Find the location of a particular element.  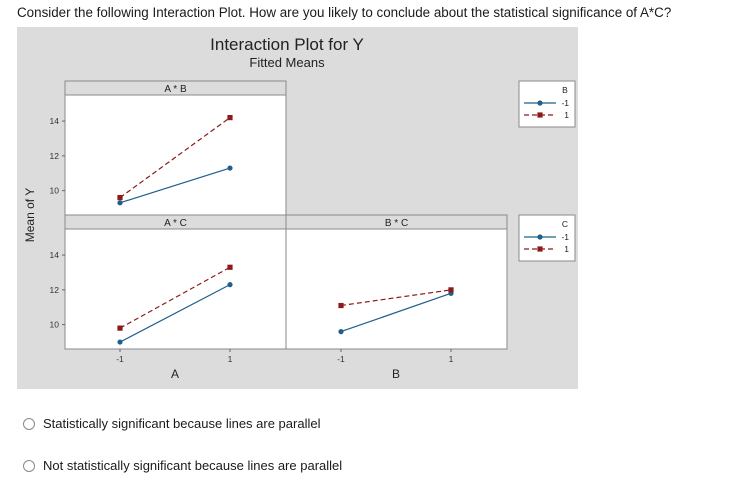

chart-title: Interaction Plot for Y is located at coordinates (287, 44).